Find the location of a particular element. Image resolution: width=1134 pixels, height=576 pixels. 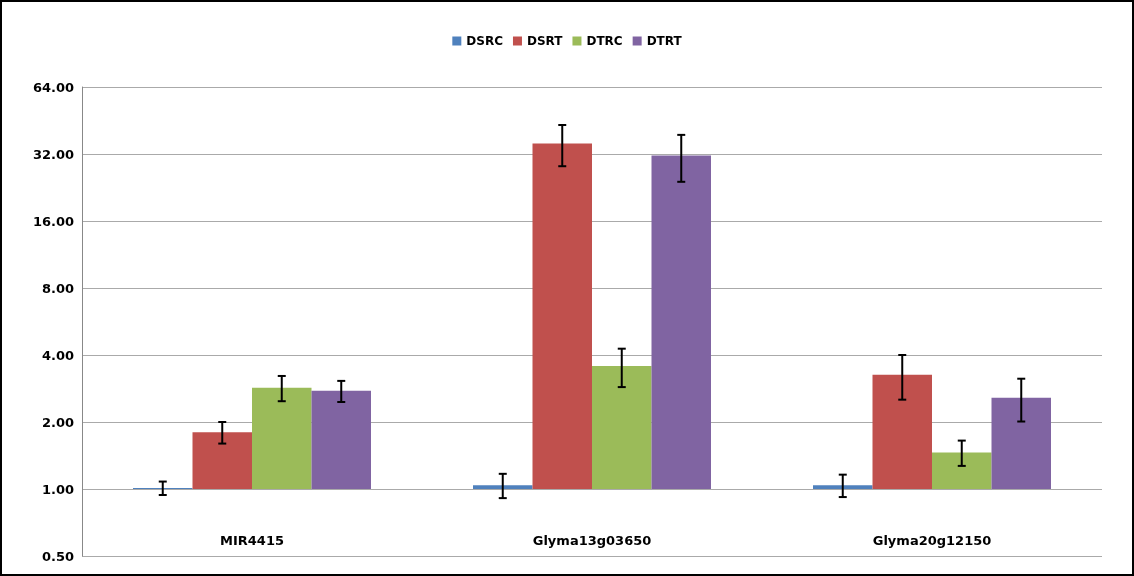

legend-label: DTRT is located at coordinates (664, 41).